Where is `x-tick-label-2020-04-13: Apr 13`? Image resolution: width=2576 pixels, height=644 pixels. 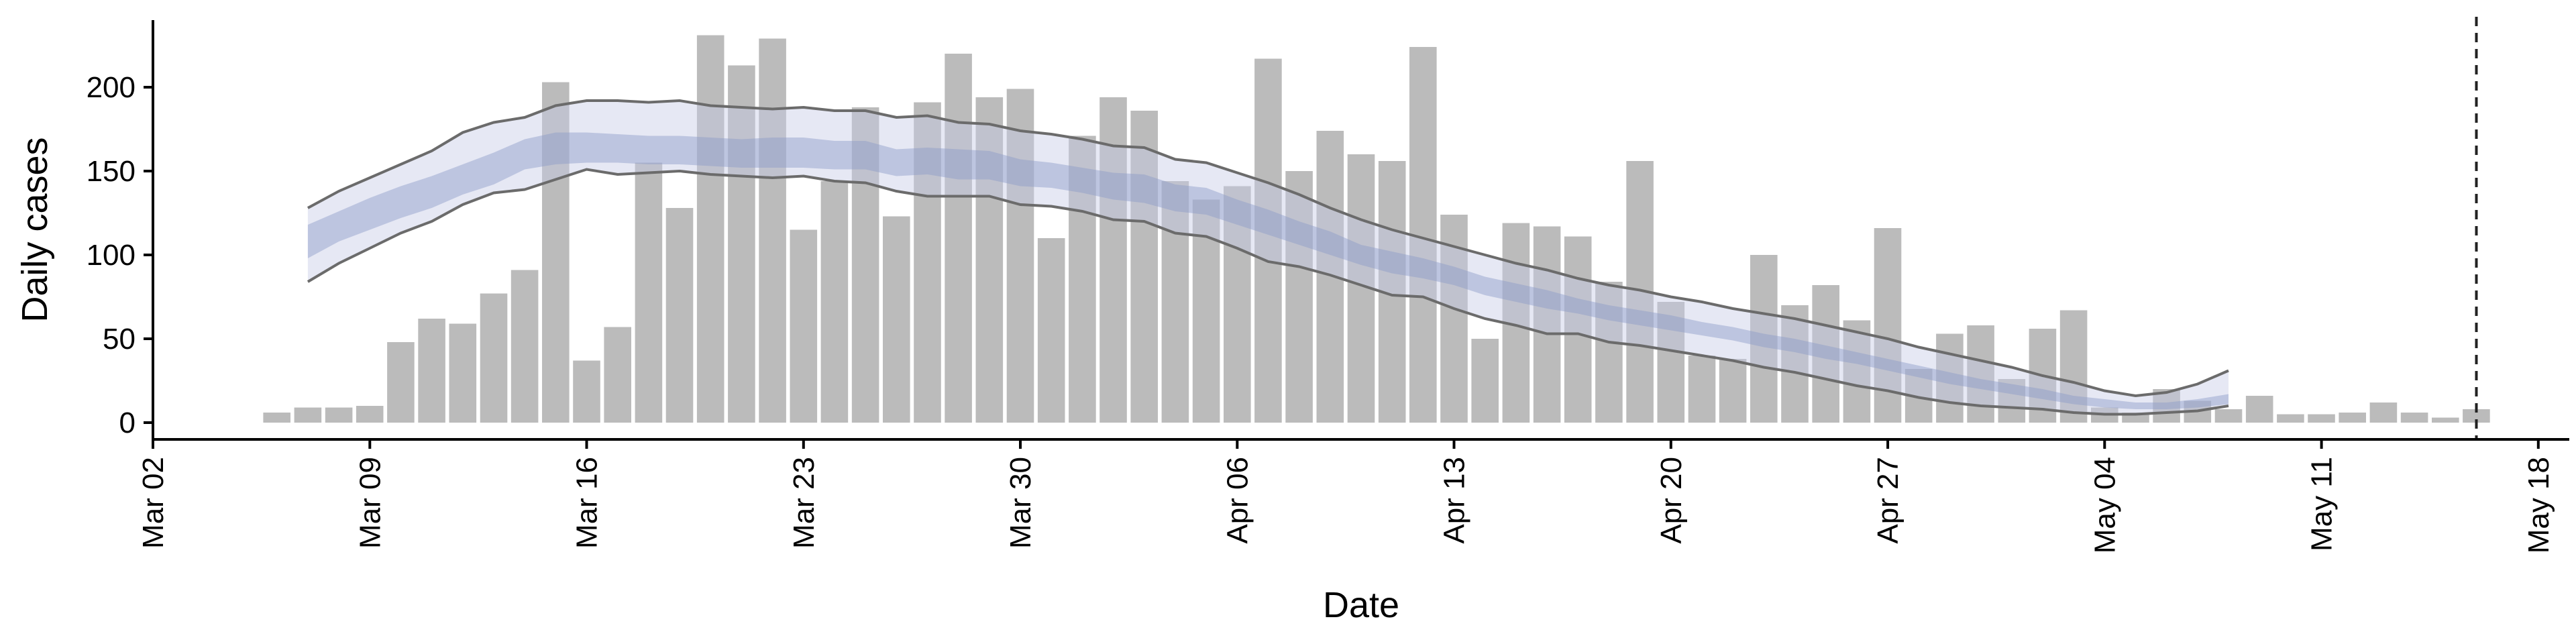 x-tick-label-2020-04-13: Apr 13 is located at coordinates (1454, 500).